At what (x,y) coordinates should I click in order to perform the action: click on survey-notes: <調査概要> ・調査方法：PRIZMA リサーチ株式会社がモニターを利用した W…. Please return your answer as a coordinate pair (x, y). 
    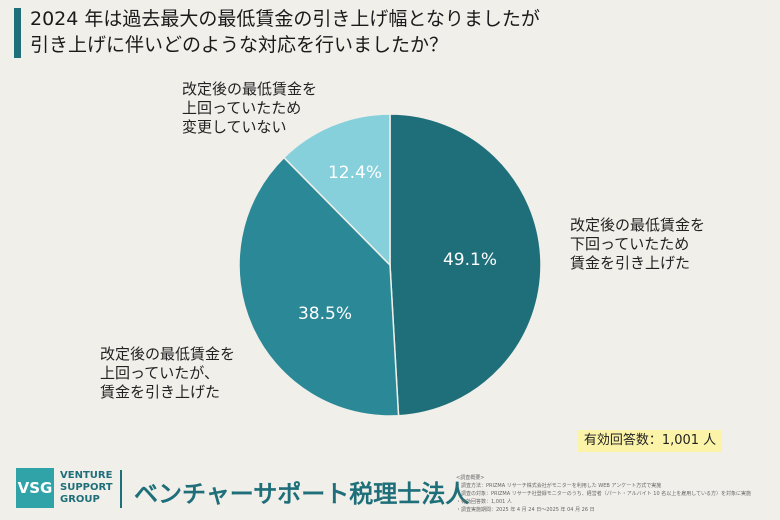
    Looking at the image, I should click on (615, 494).